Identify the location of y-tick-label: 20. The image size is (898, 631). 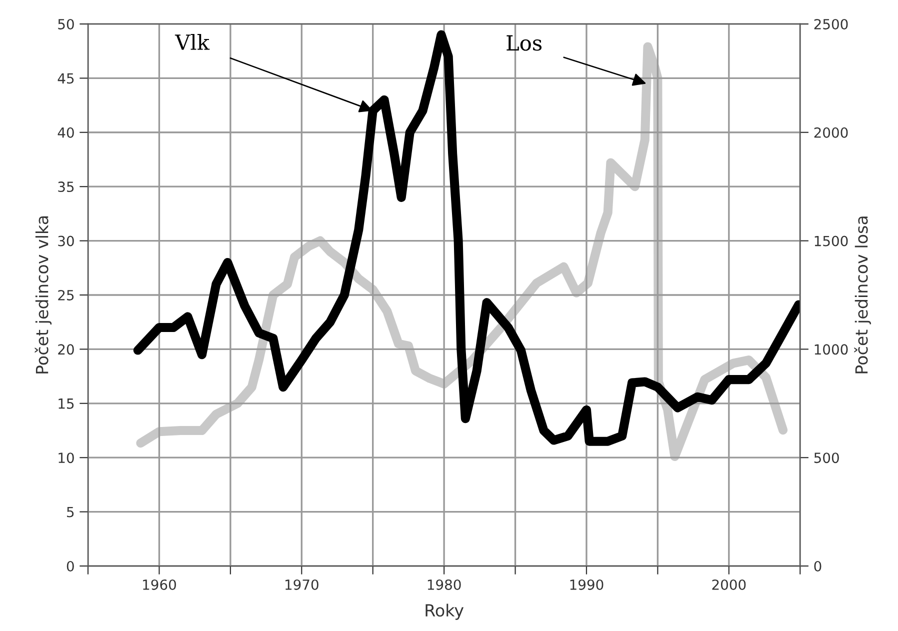
(66, 349).